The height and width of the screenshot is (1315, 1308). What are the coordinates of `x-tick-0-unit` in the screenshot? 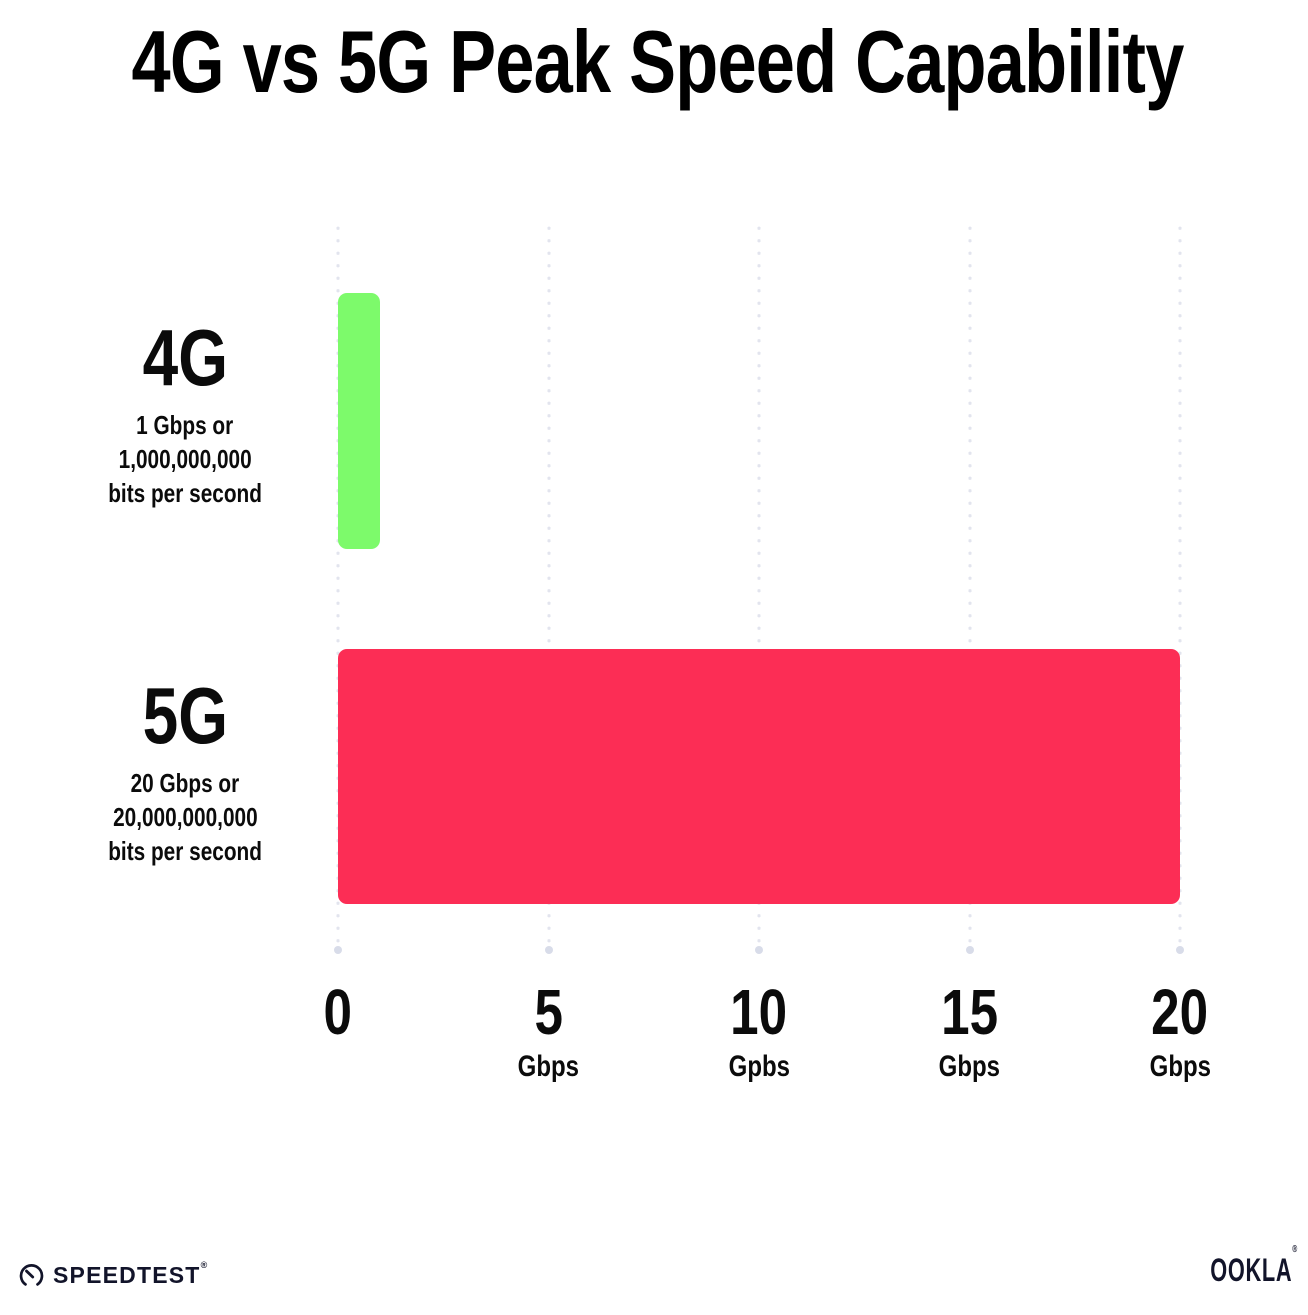 It's located at (338, 1067).